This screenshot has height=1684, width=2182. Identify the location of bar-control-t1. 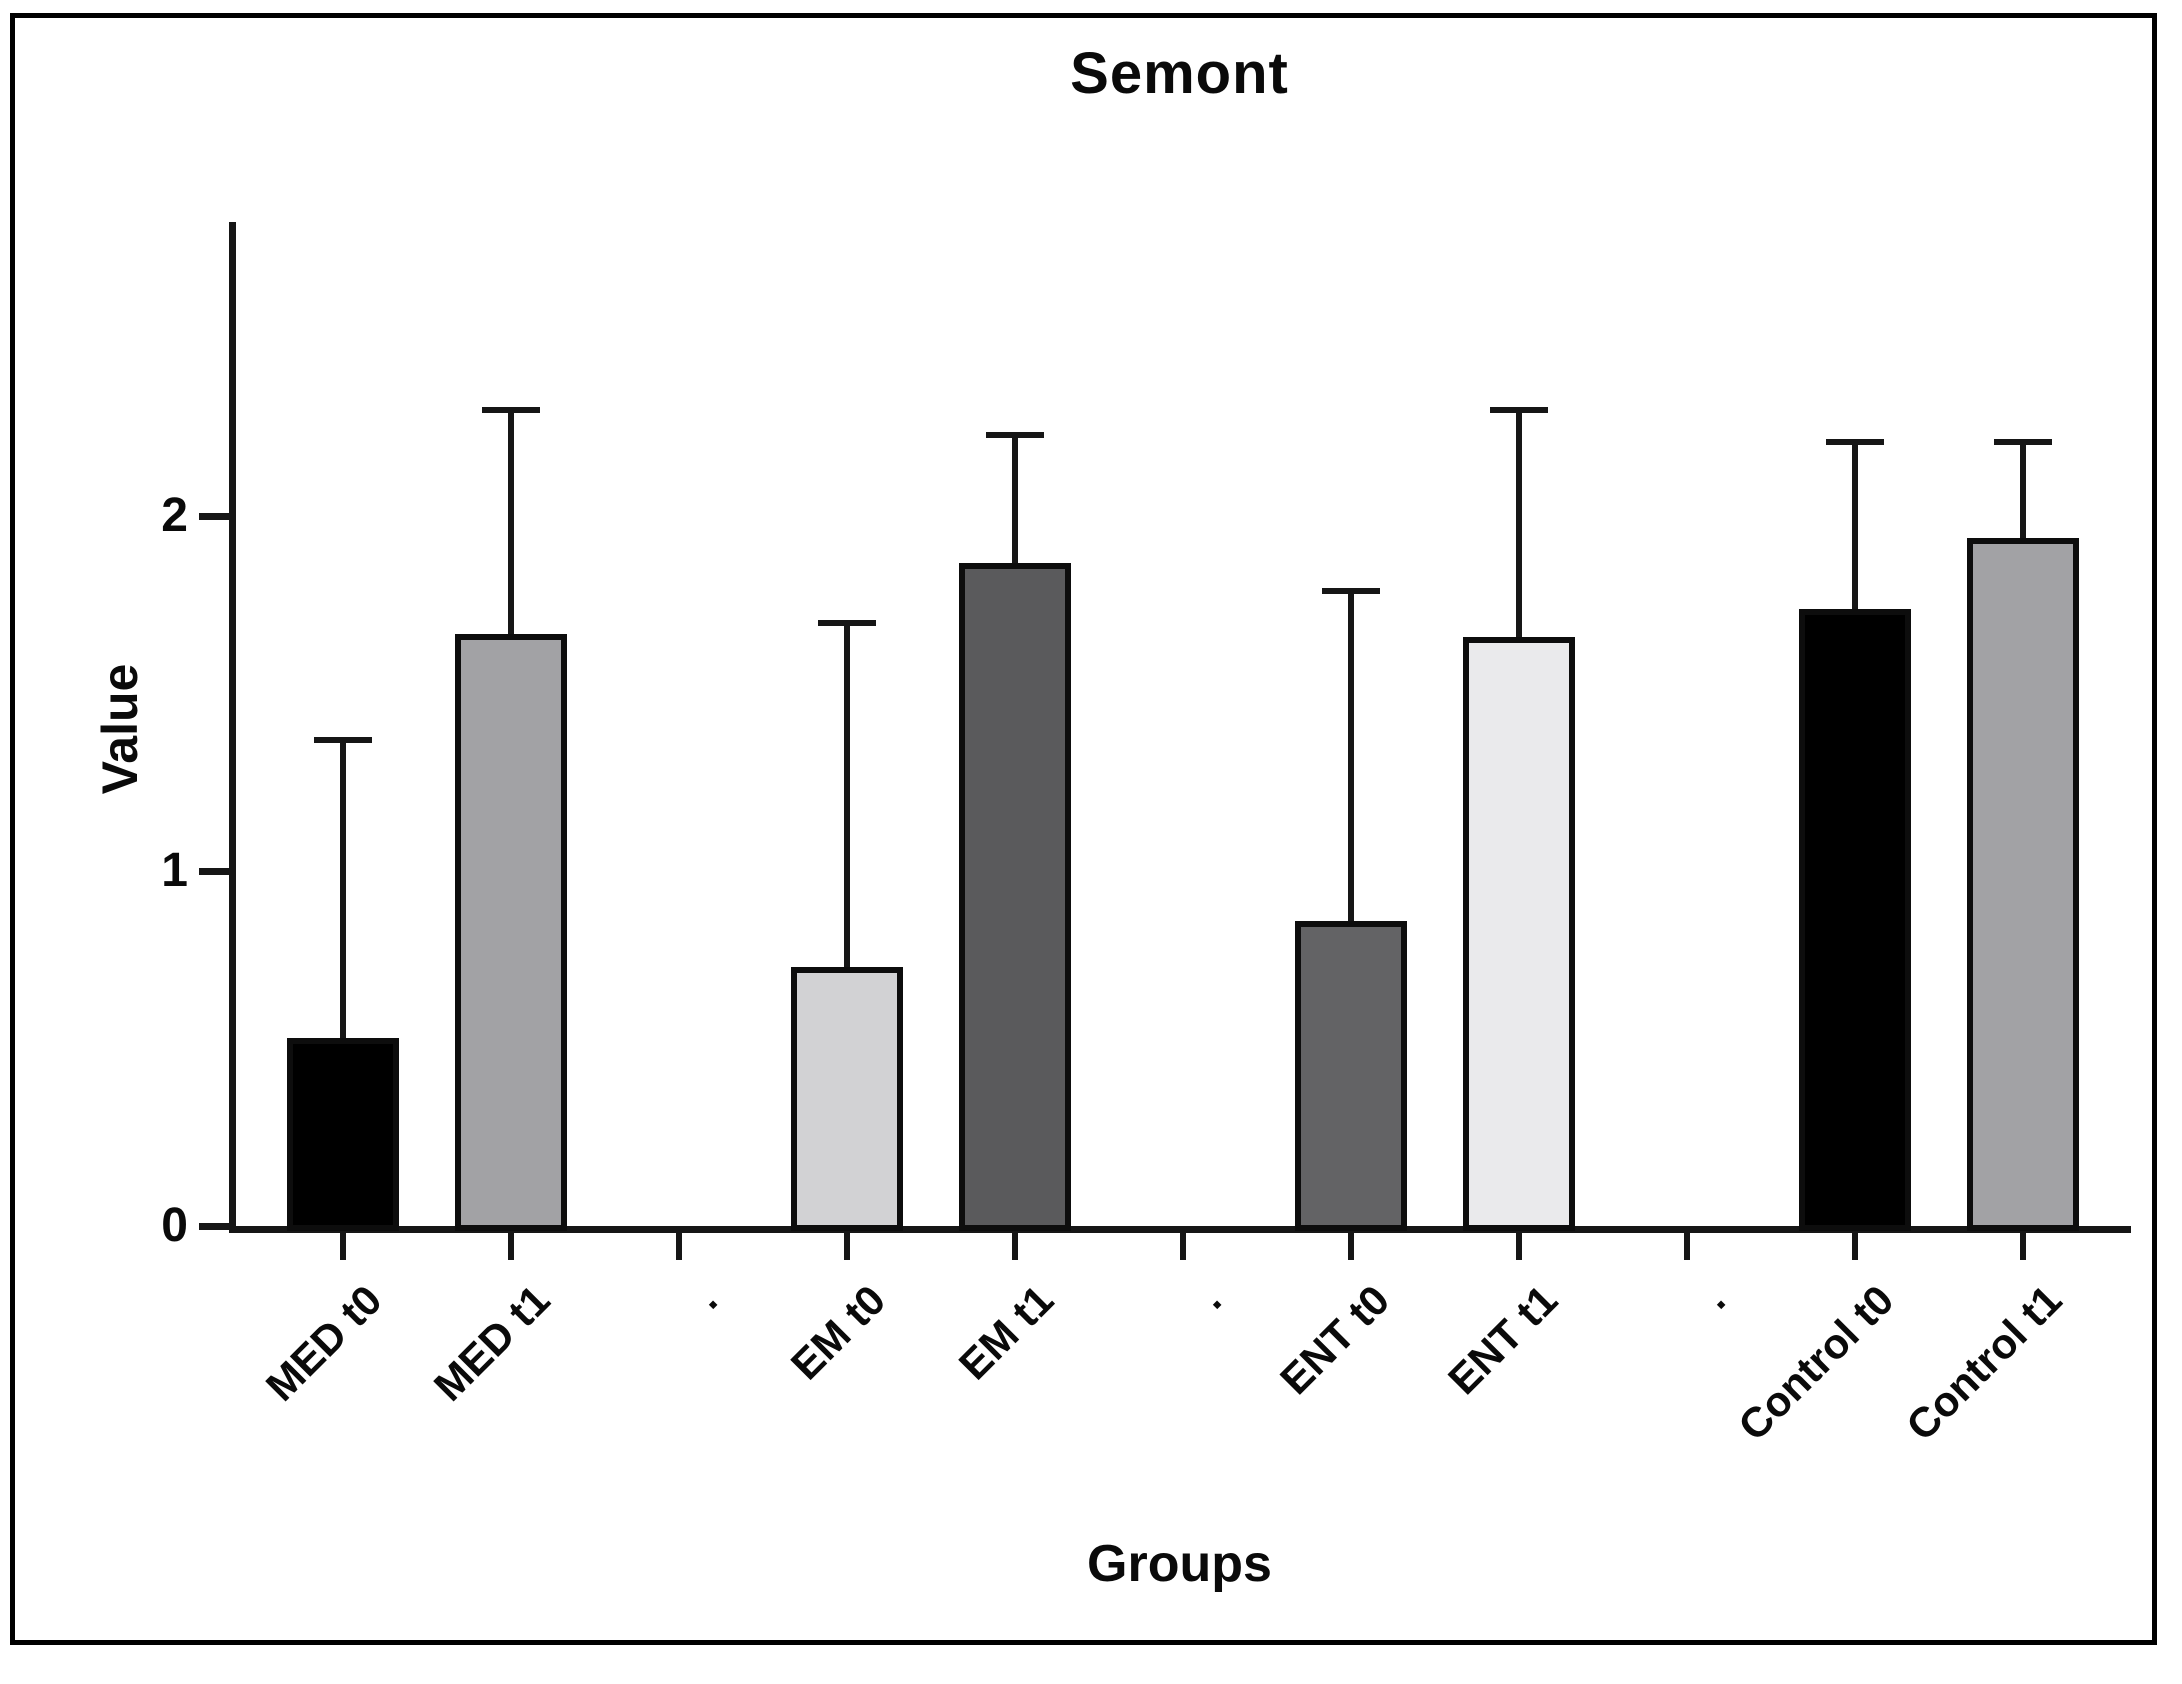
(2023, 884).